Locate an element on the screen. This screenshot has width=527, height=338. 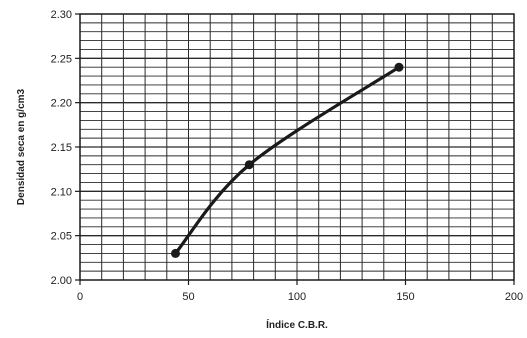
y-tick-label: 2.30 is located at coordinates (61, 15).